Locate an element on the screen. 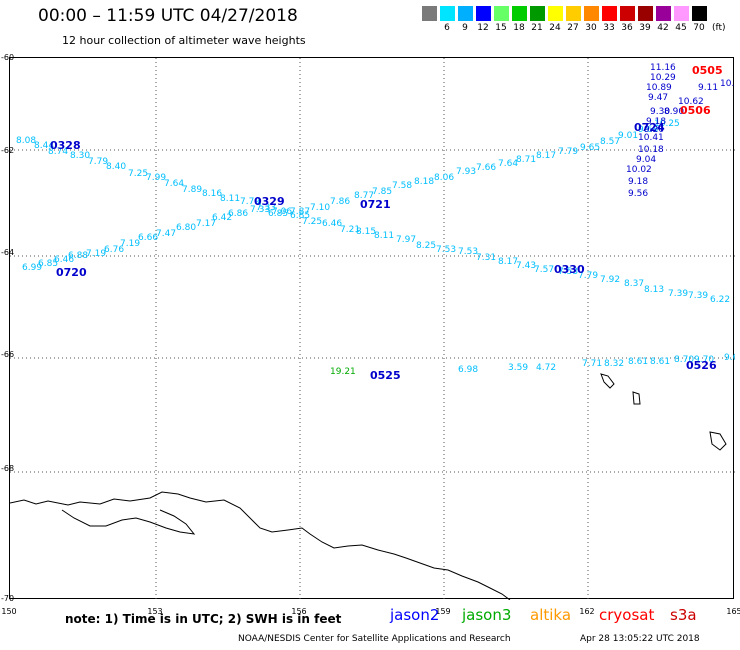  swh-value: 8.44 is located at coordinates (44, 146).